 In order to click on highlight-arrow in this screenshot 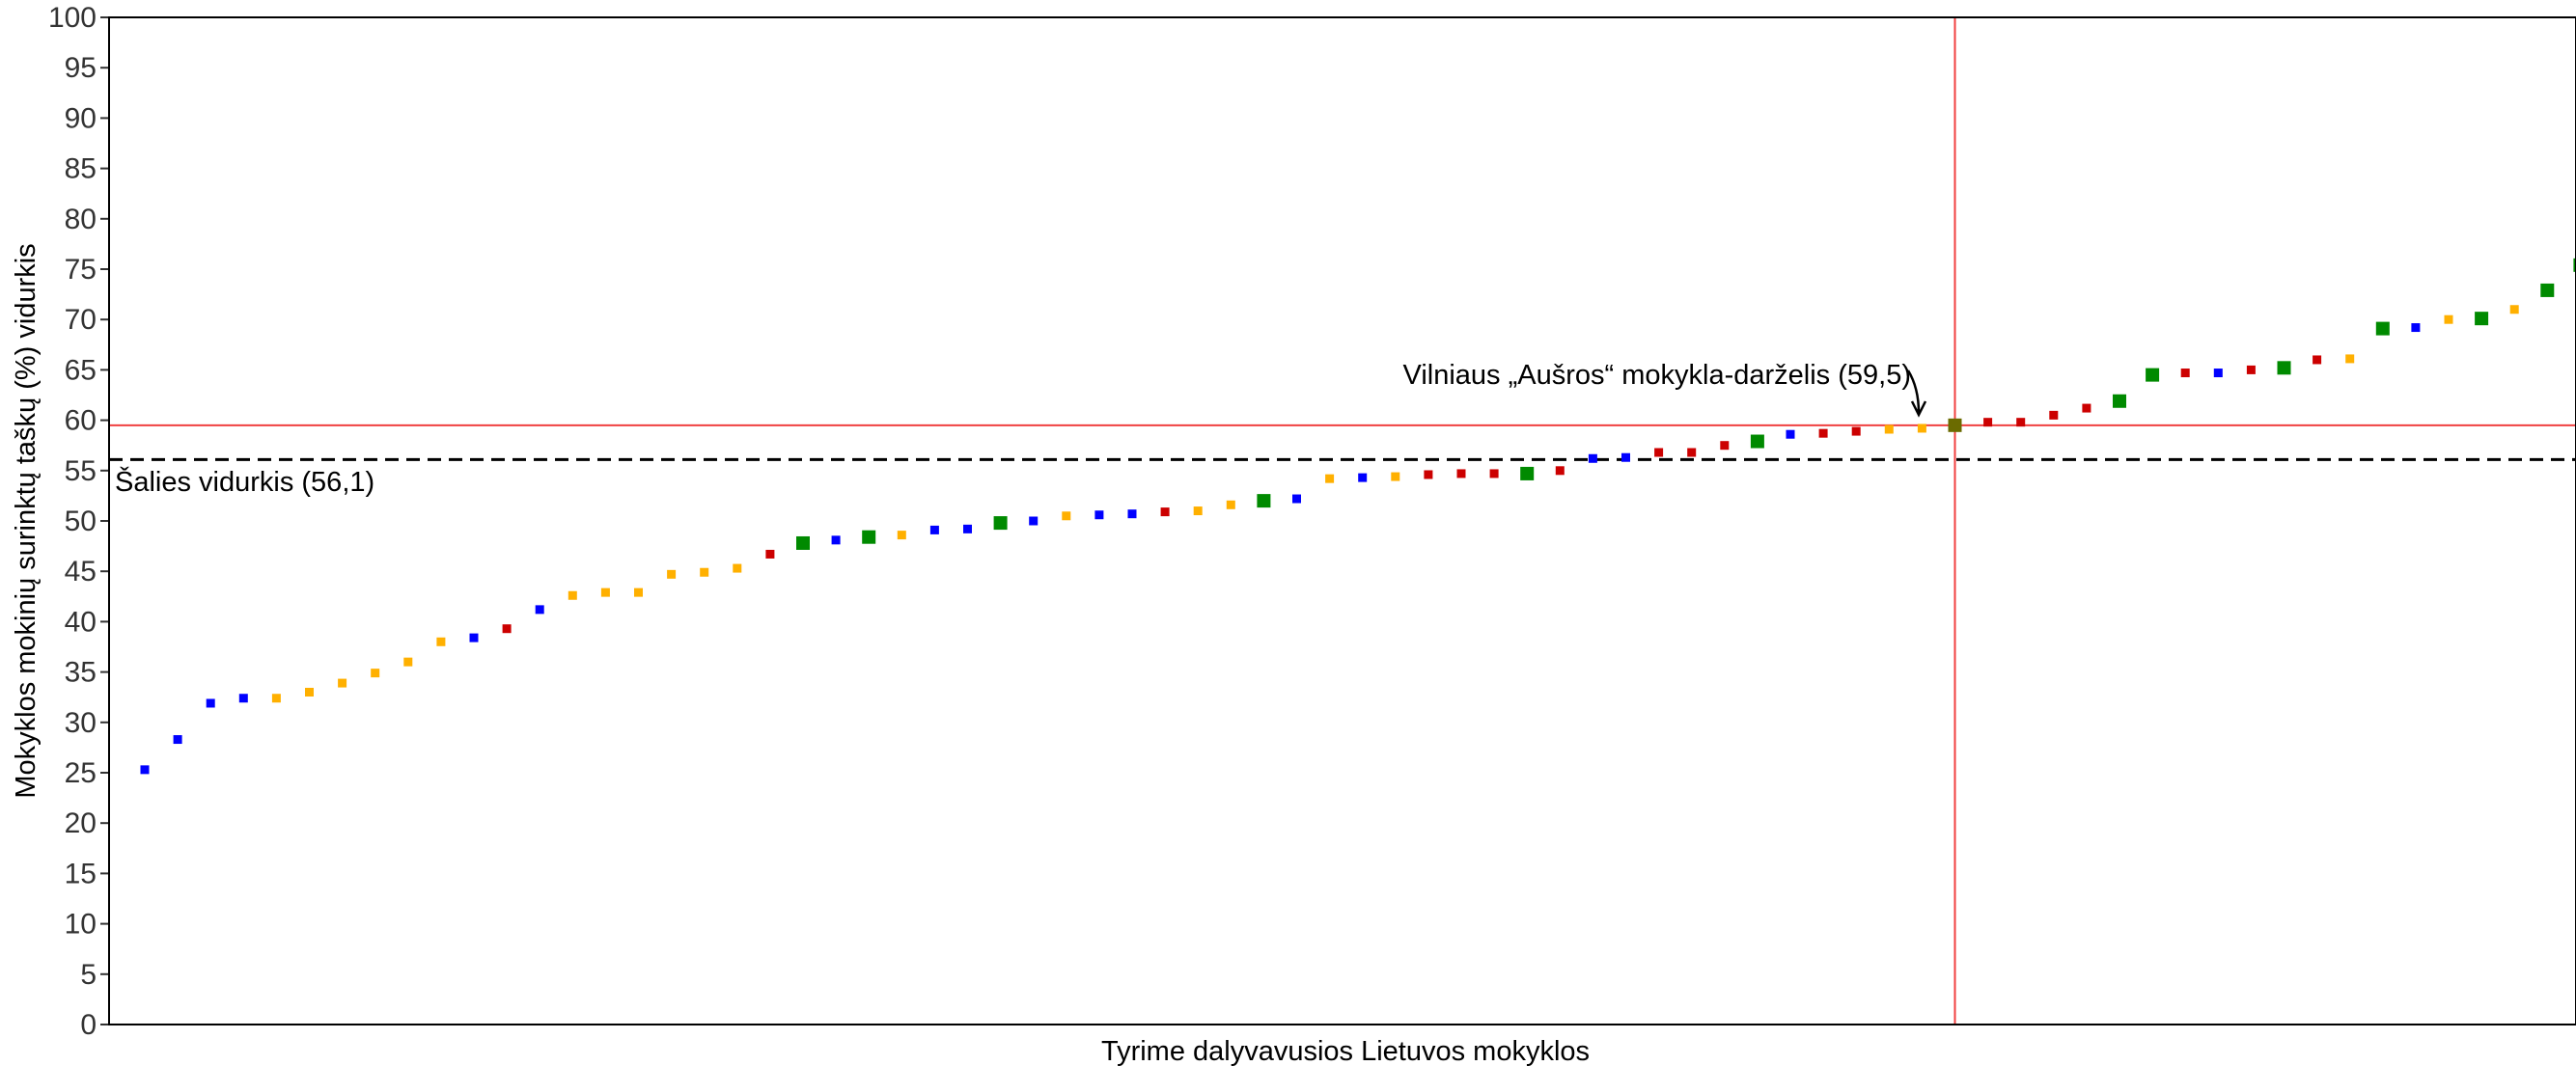, I will do `click(1916, 394)`.